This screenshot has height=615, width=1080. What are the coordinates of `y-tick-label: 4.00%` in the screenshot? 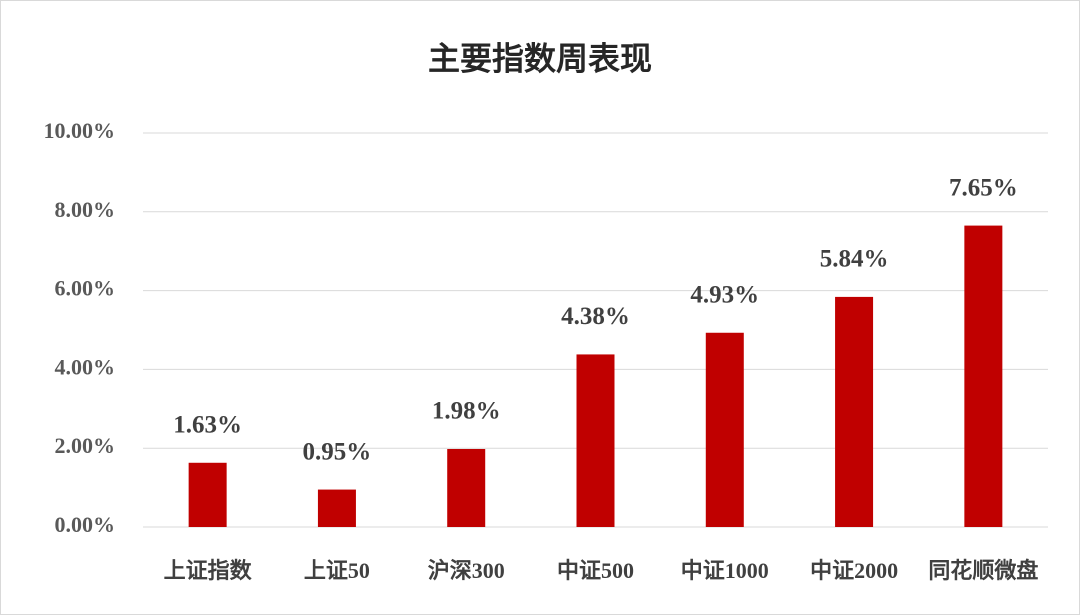 It's located at (85, 366).